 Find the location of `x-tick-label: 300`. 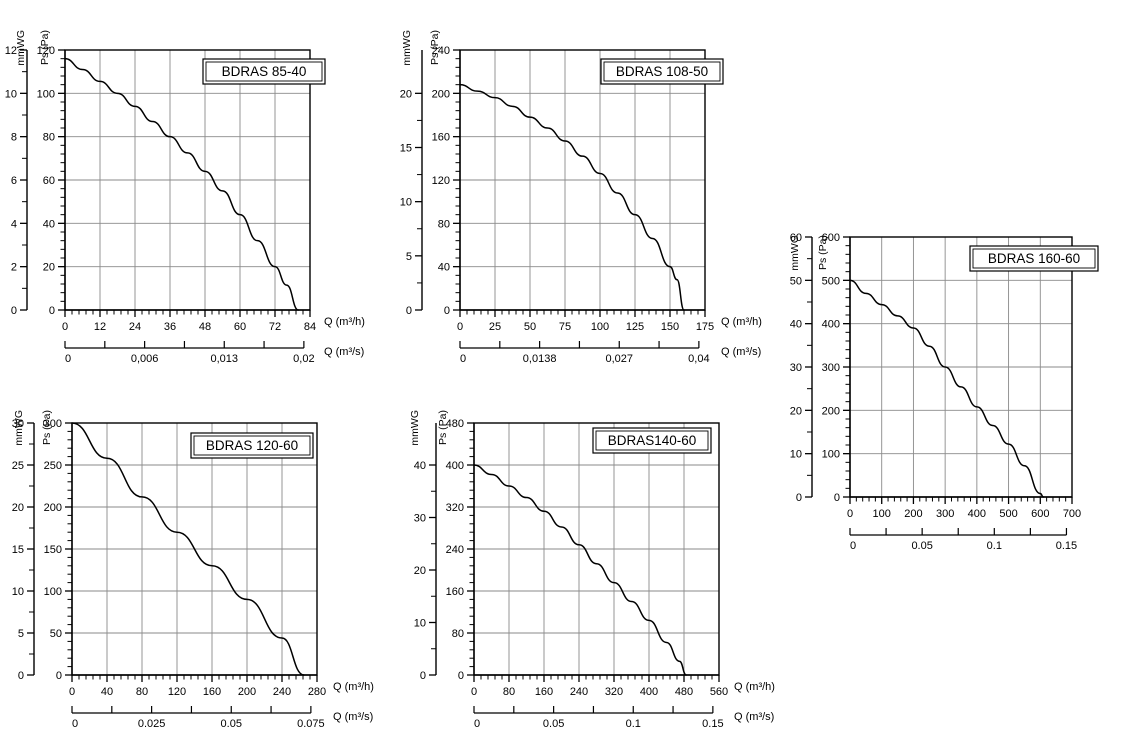

x-tick-label: 300 is located at coordinates (945, 514).